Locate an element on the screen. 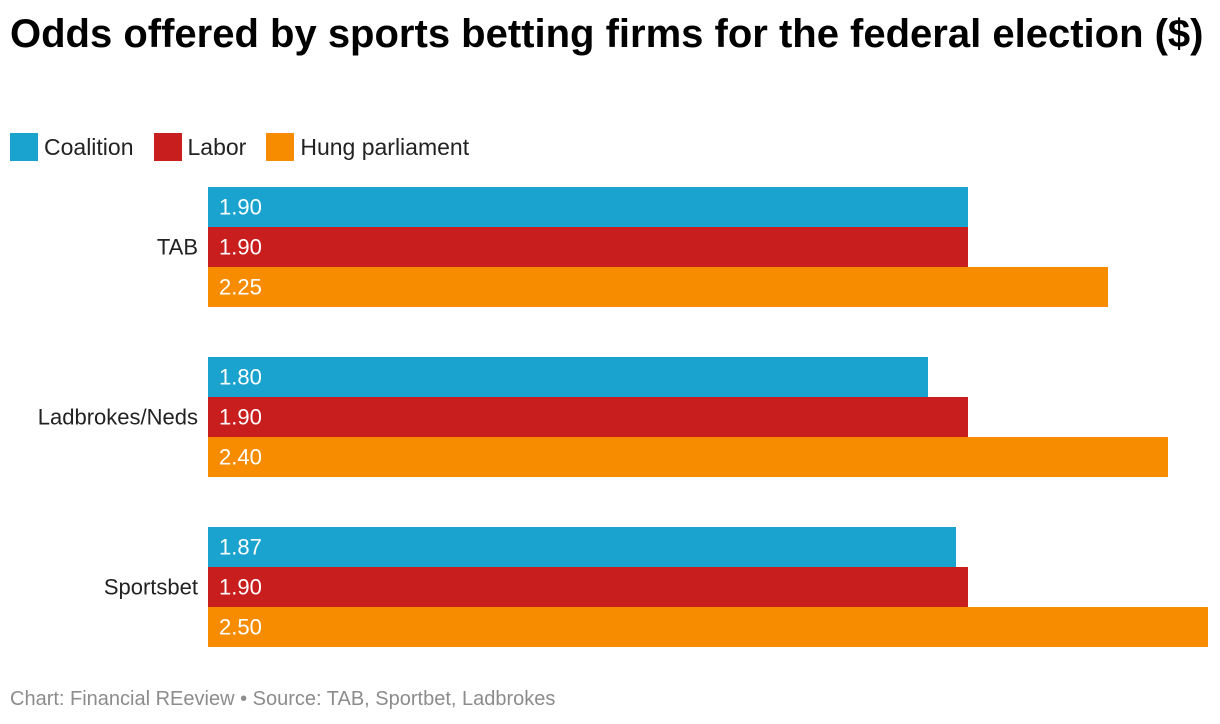 The height and width of the screenshot is (724, 1220). legend-item-coalition: Coalition is located at coordinates (72, 147).